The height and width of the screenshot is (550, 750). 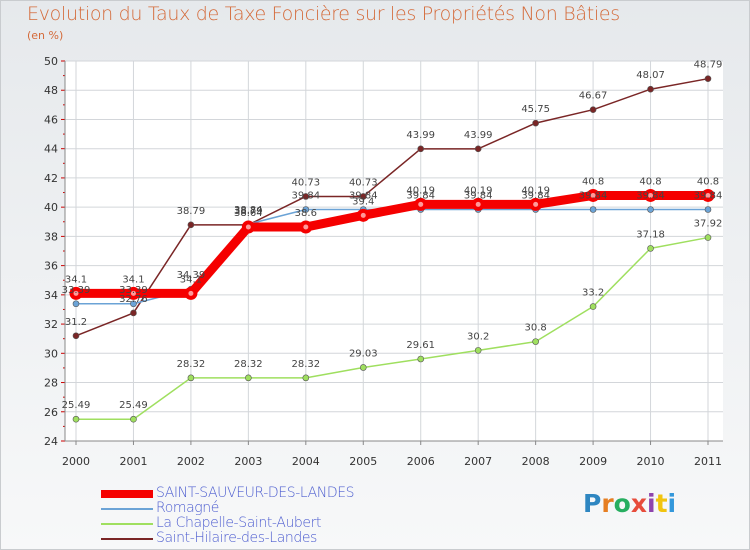 I want to click on legend-label: Romagné, so click(x=187, y=508).